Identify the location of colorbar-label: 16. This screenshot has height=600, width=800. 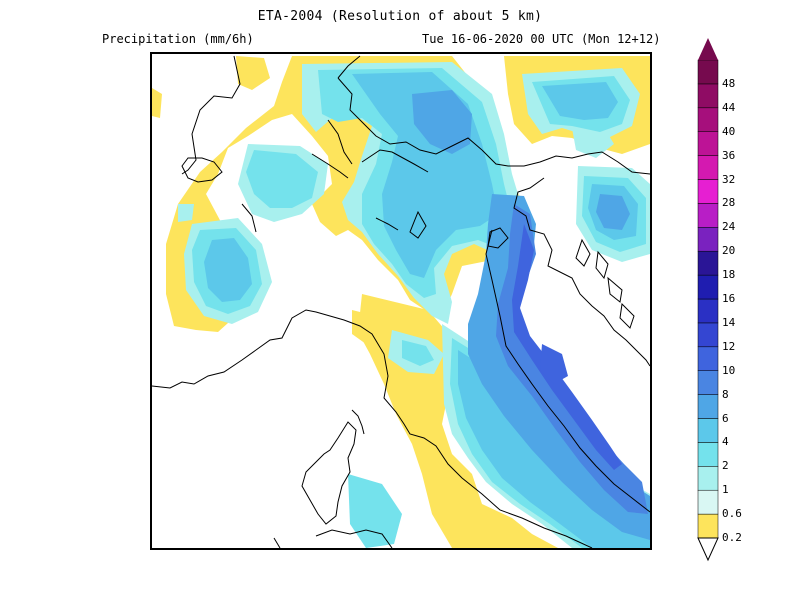
(729, 298).